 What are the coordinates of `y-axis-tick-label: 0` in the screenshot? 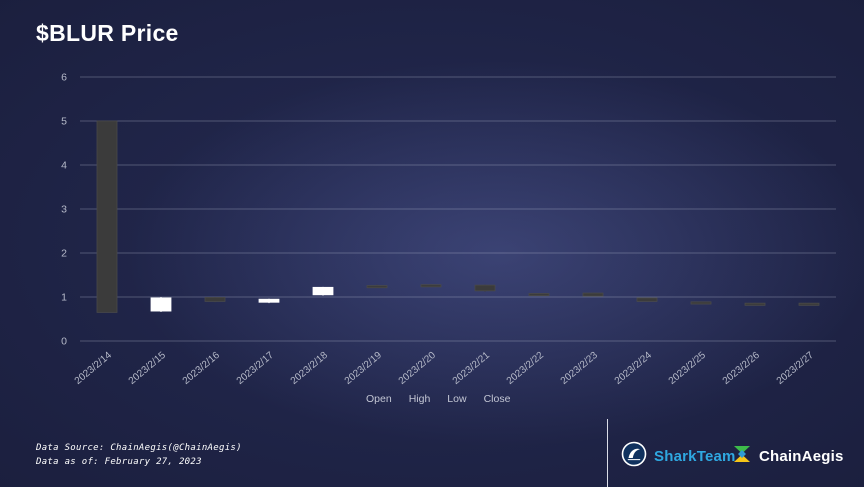 It's located at (64, 342).